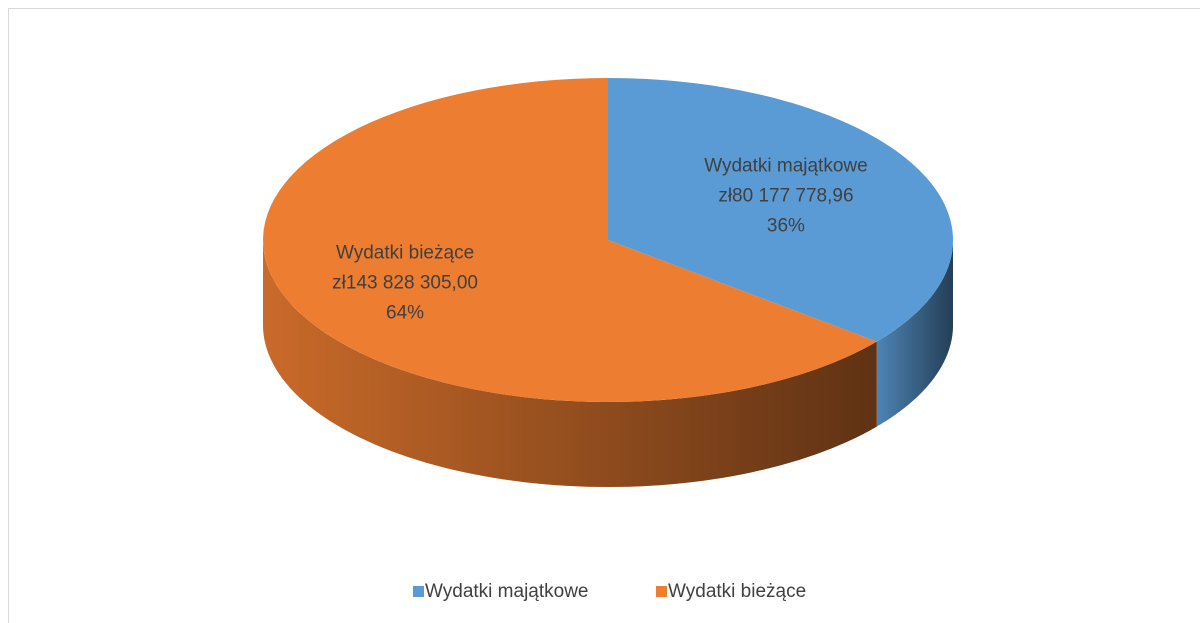  Describe the element at coordinates (405, 252) in the screenshot. I see `data-label-name: Wydatki bieżące` at that location.